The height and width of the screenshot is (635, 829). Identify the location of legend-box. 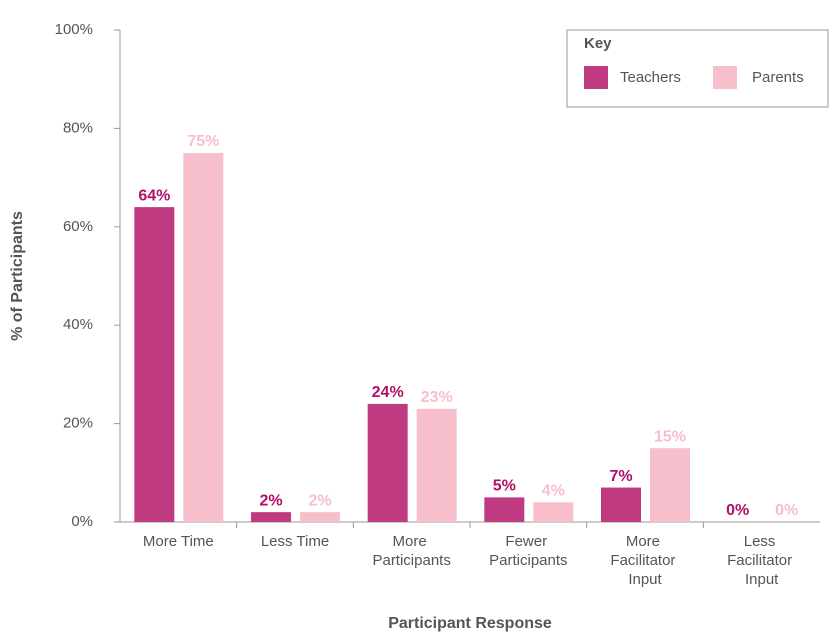
(697, 68).